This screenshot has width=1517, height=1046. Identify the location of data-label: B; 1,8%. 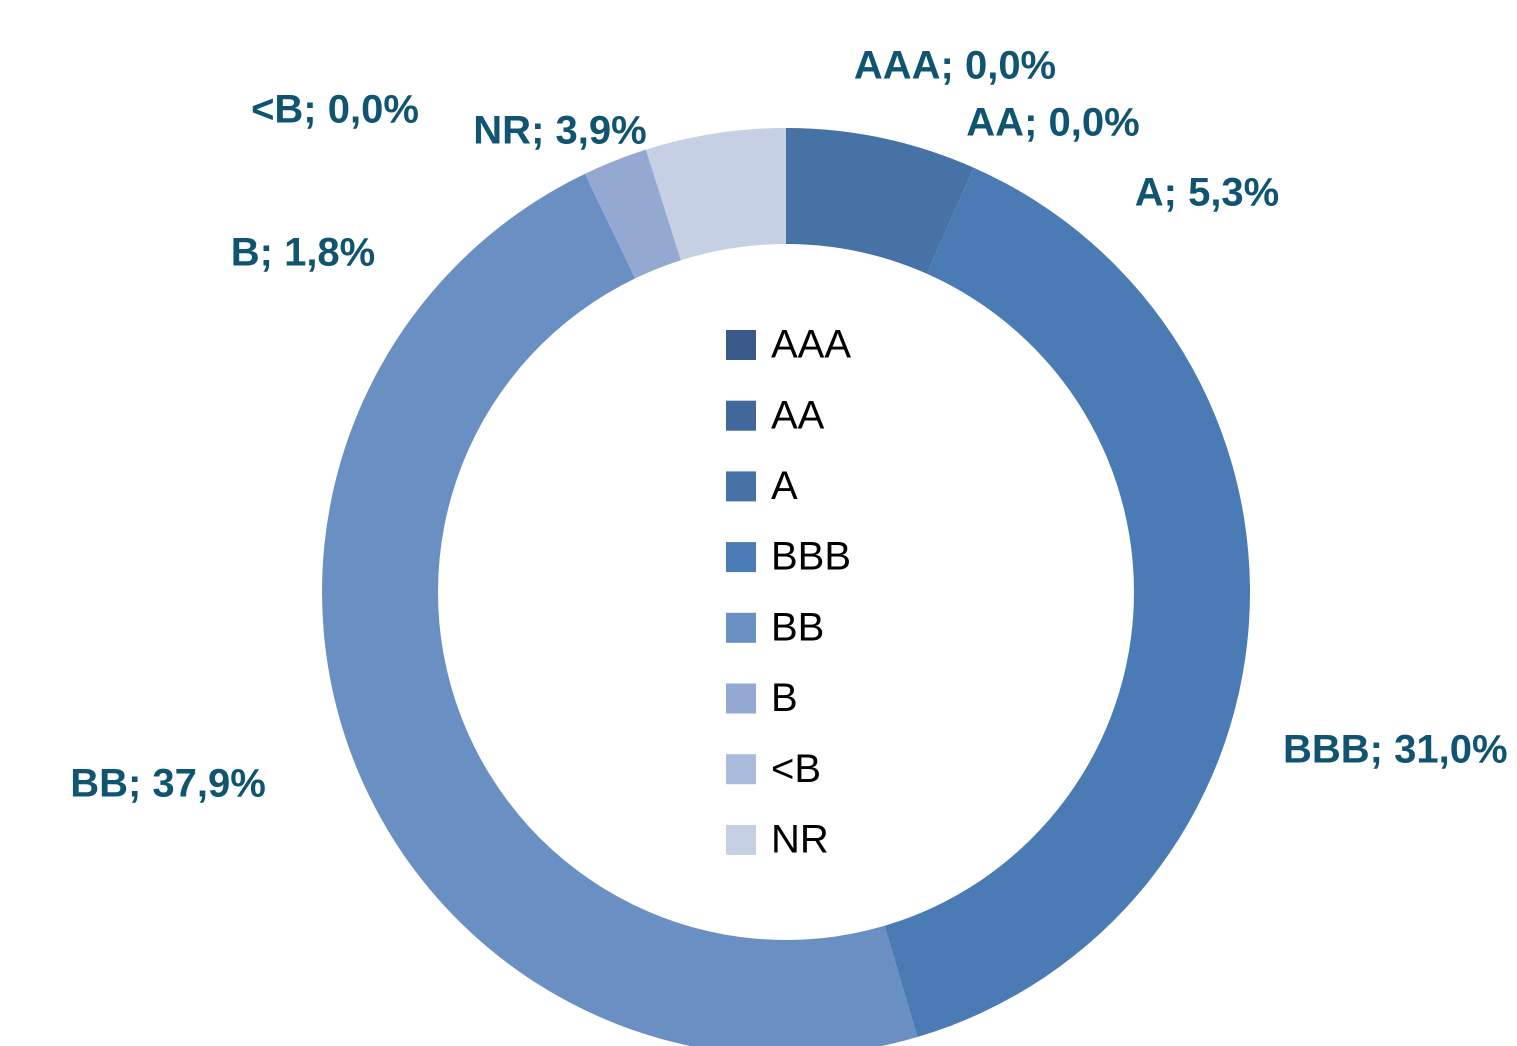
(303, 253).